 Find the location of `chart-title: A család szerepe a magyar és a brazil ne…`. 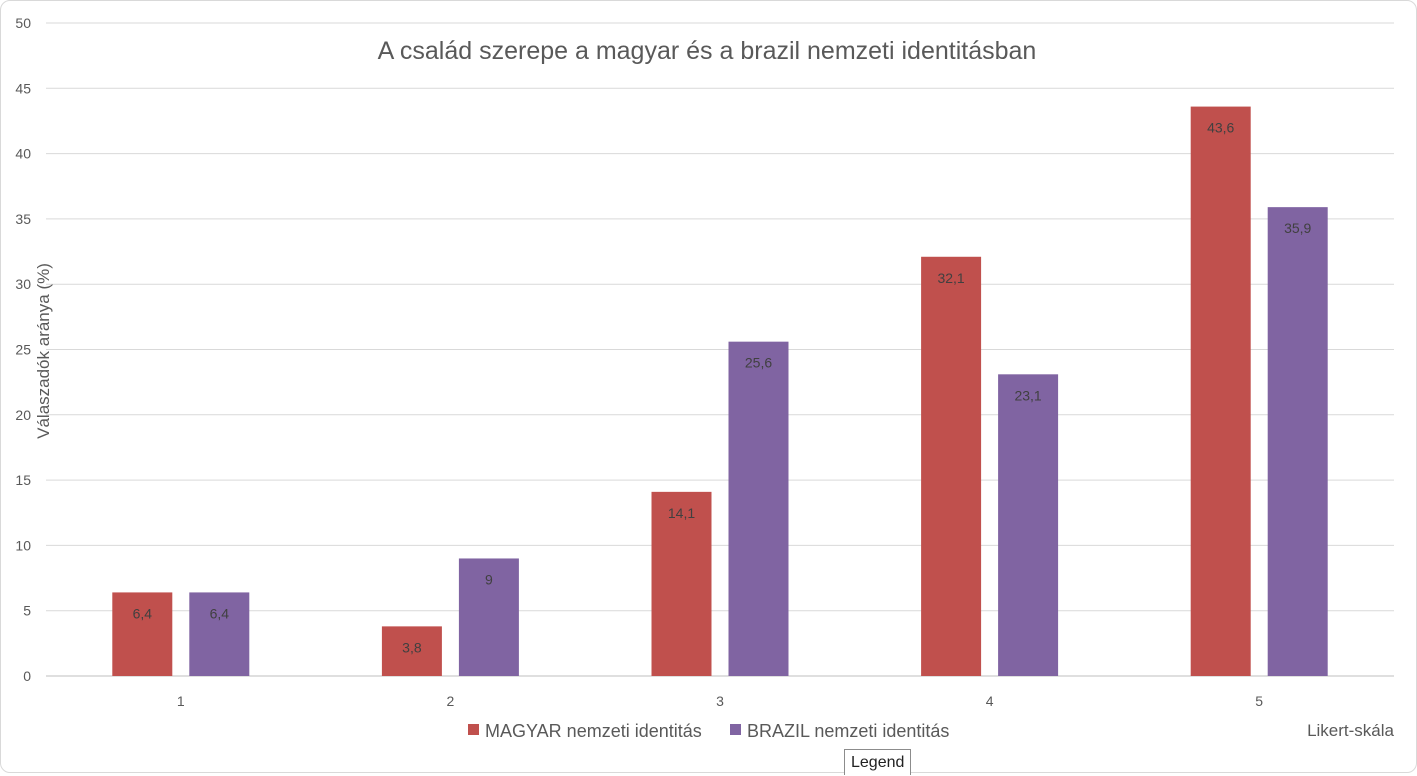

chart-title: A család szerepe a magyar és a brazil ne… is located at coordinates (707, 51).